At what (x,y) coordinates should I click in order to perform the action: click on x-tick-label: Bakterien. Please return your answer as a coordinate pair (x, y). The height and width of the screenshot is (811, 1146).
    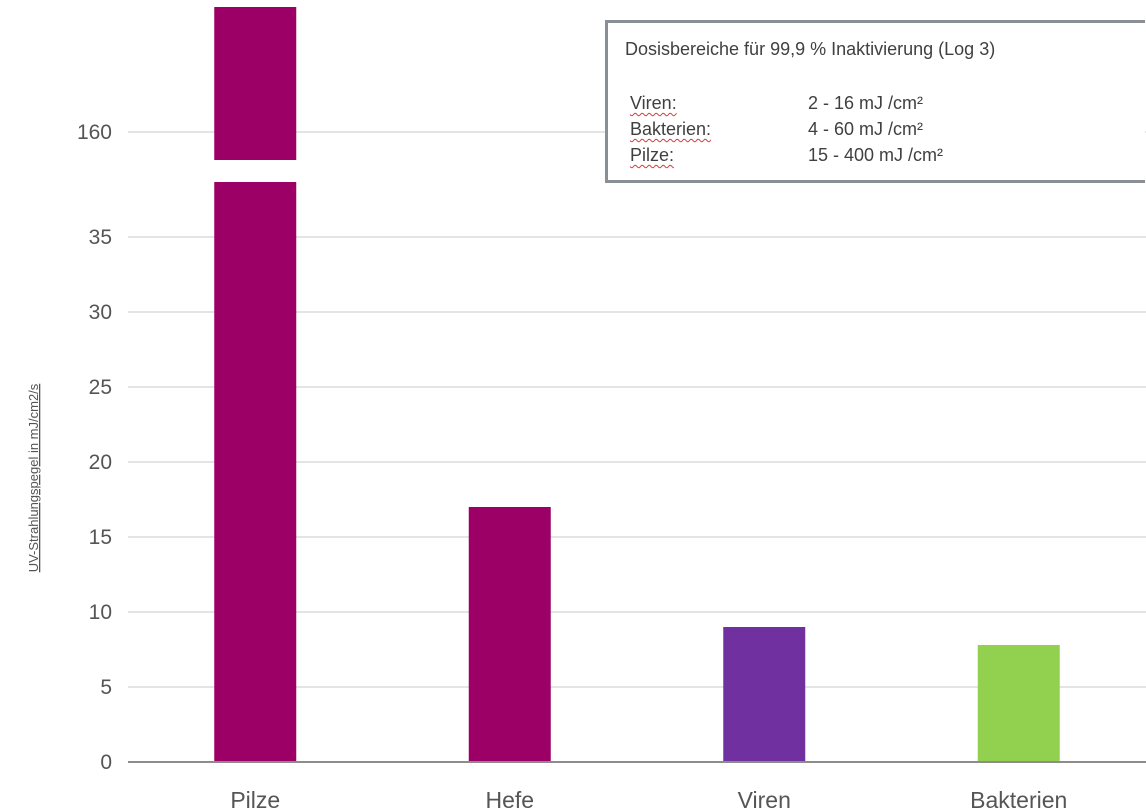
    Looking at the image, I should click on (1018, 799).